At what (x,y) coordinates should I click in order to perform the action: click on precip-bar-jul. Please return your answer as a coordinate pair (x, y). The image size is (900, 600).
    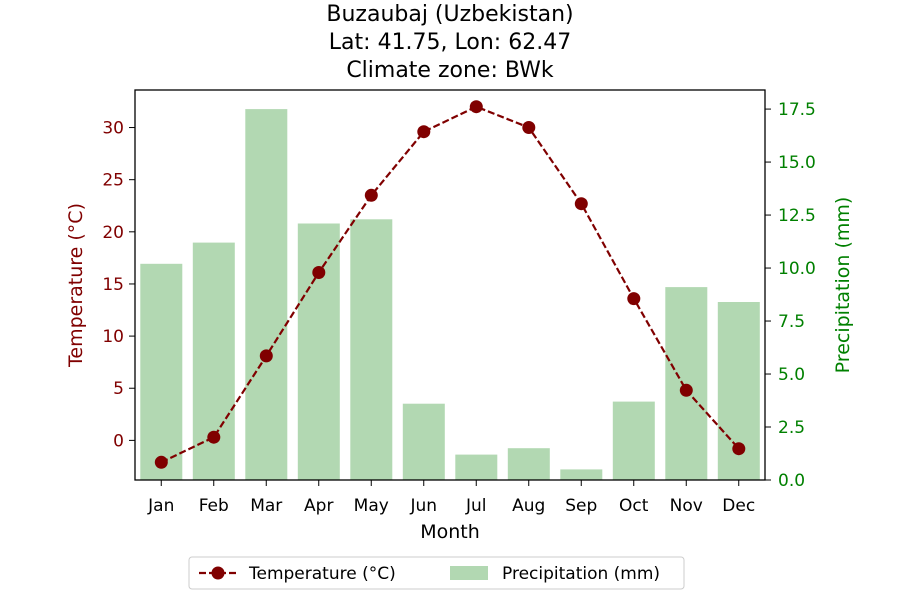
    Looking at the image, I should click on (476, 467).